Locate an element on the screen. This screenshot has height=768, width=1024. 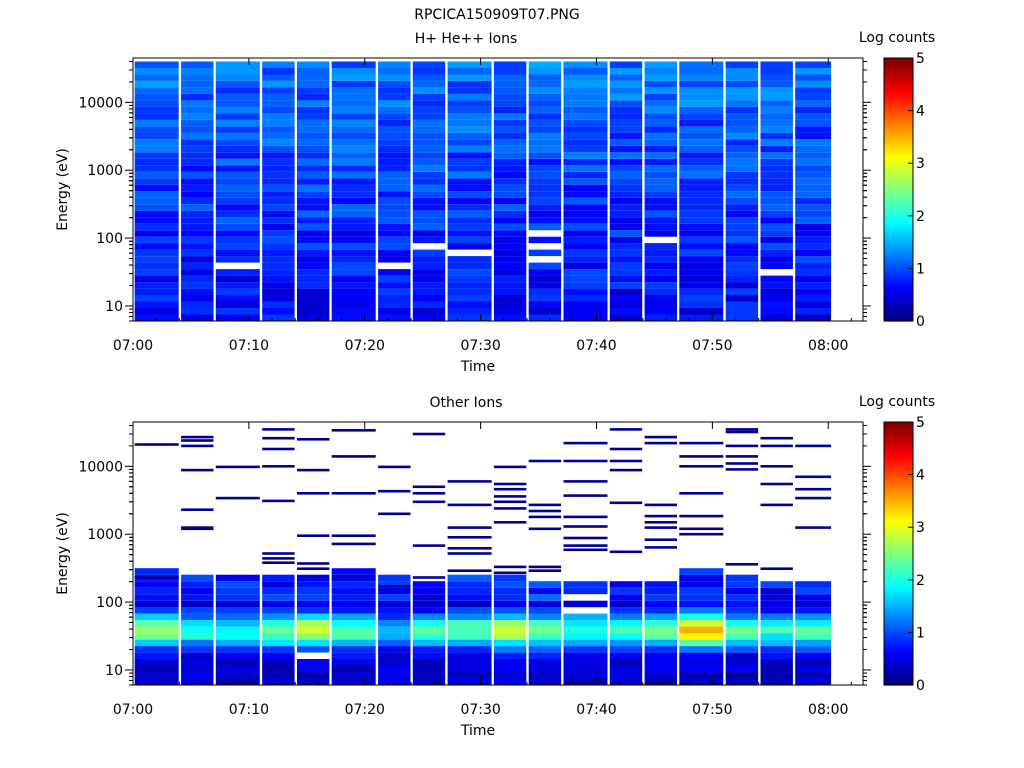
colorbar-tick-label: 5 is located at coordinates (920, 59).